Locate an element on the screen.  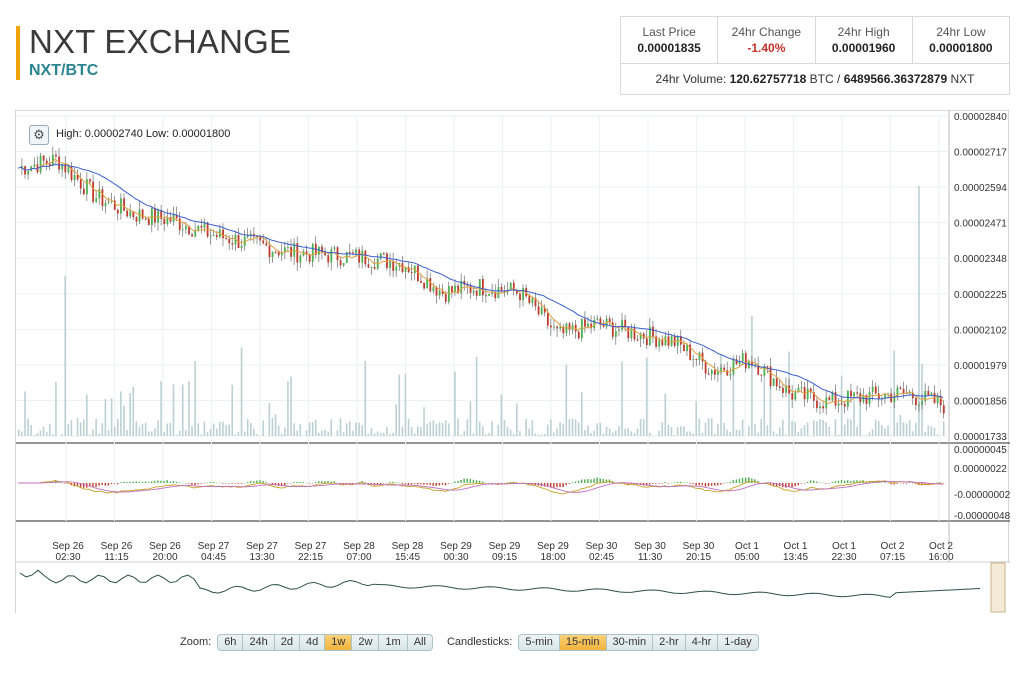
x-tick-label: 07:15 is located at coordinates (892, 557).